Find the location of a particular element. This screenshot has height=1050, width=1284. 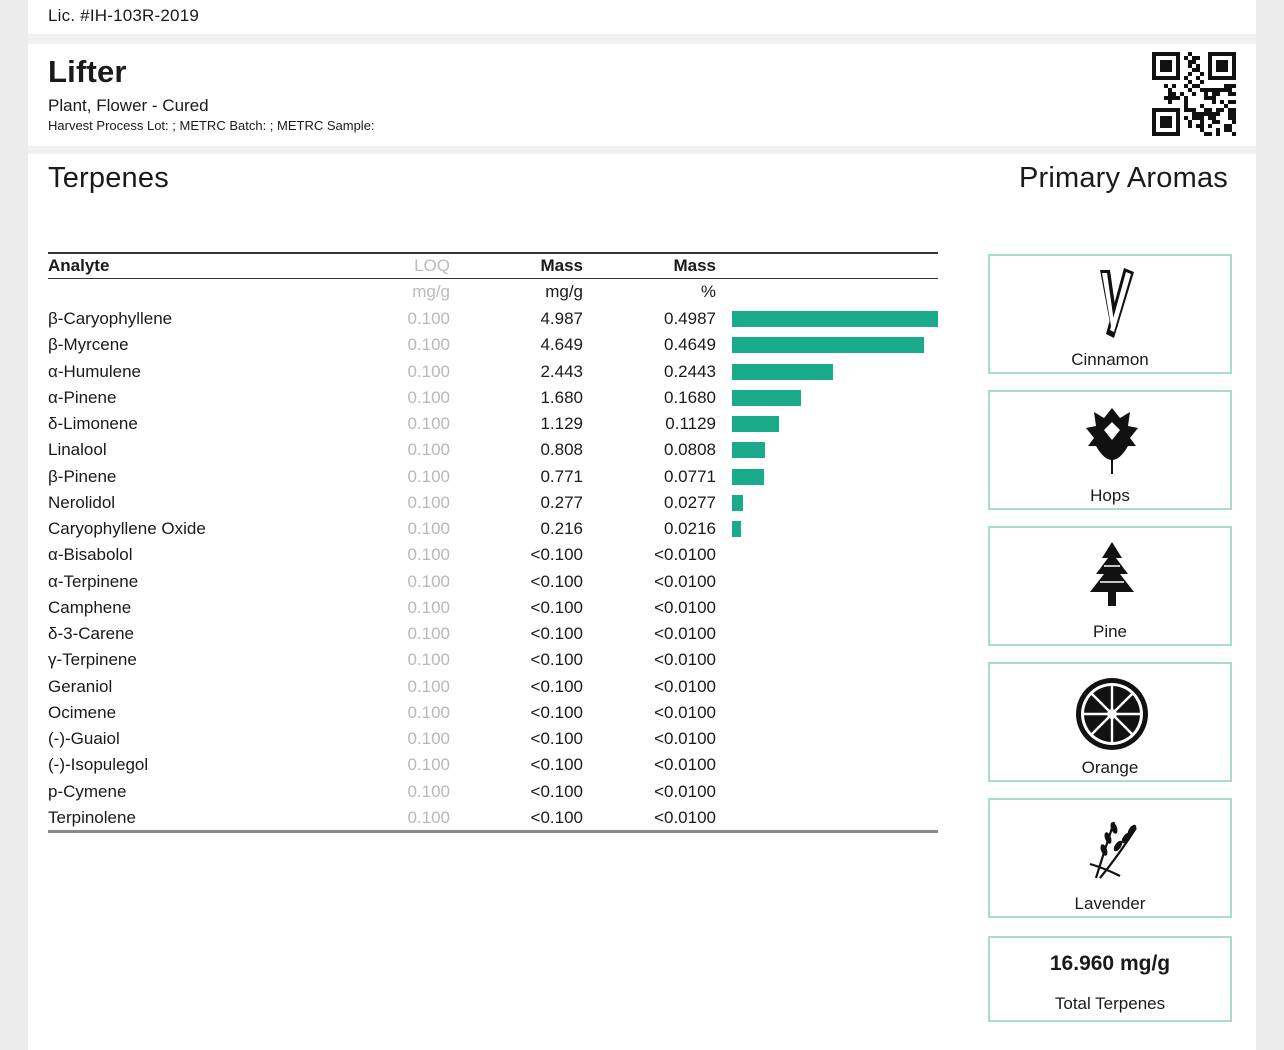

total-terpenes-value: 16.960 mg/g is located at coordinates (1110, 963).